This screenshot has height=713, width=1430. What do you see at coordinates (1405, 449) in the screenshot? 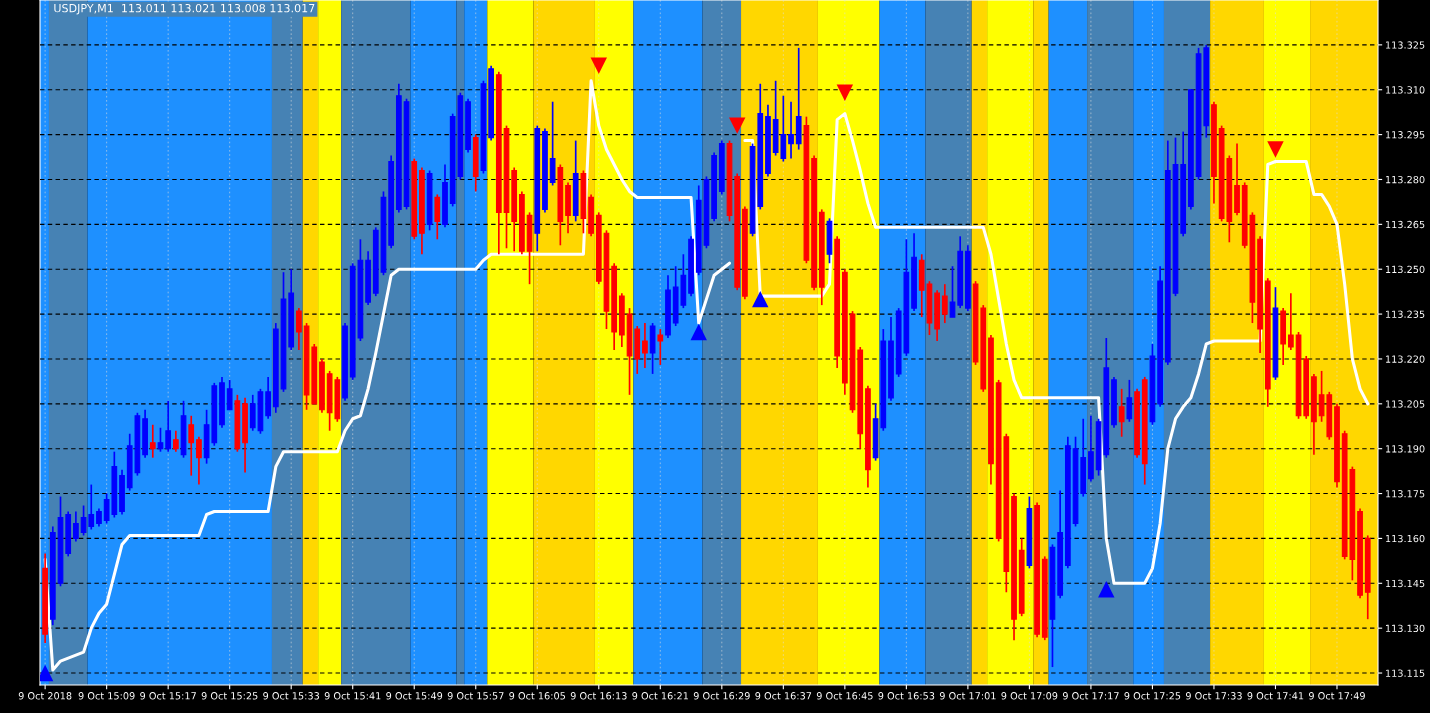
I see `y-tick-label: 113.190` at bounding box center [1405, 449].